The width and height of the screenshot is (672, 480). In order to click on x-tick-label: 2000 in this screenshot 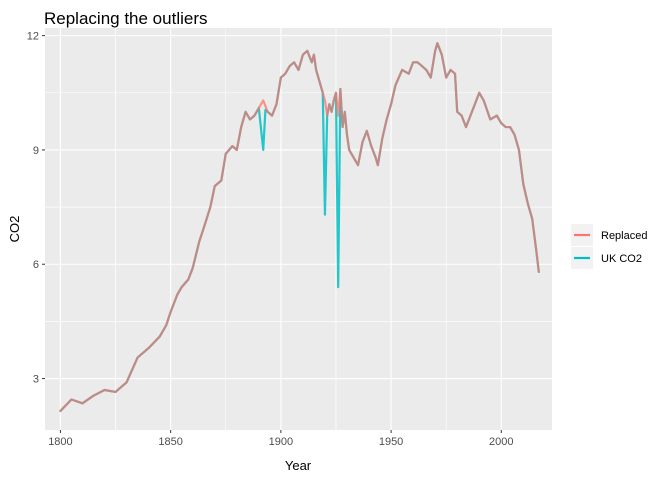, I will do `click(501, 442)`.